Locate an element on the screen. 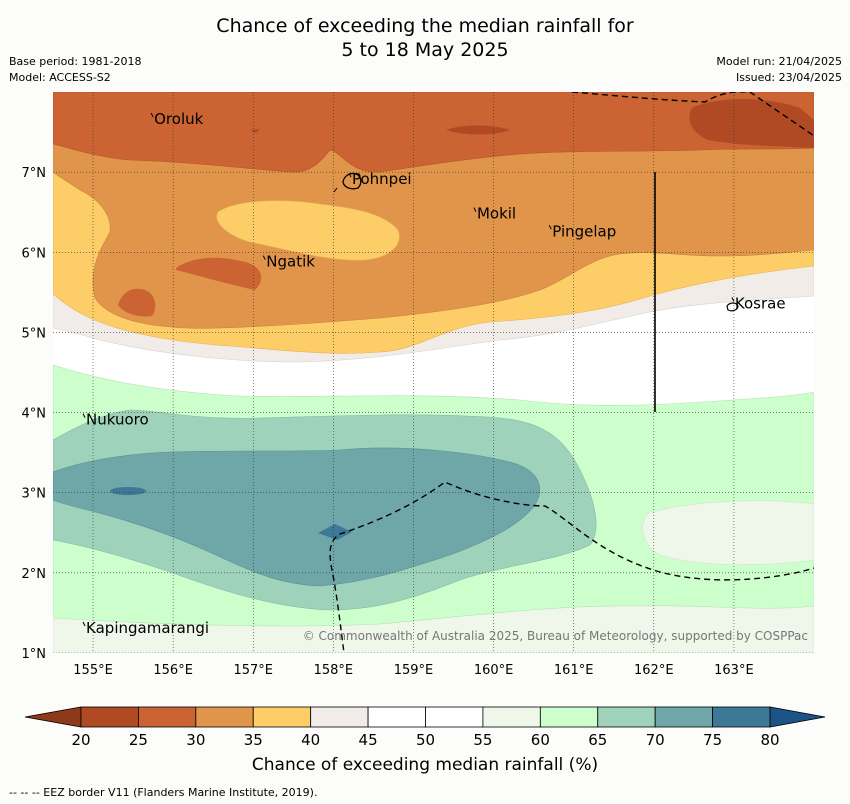 The width and height of the screenshot is (850, 804). place-label: Mokil is located at coordinates (496, 214).